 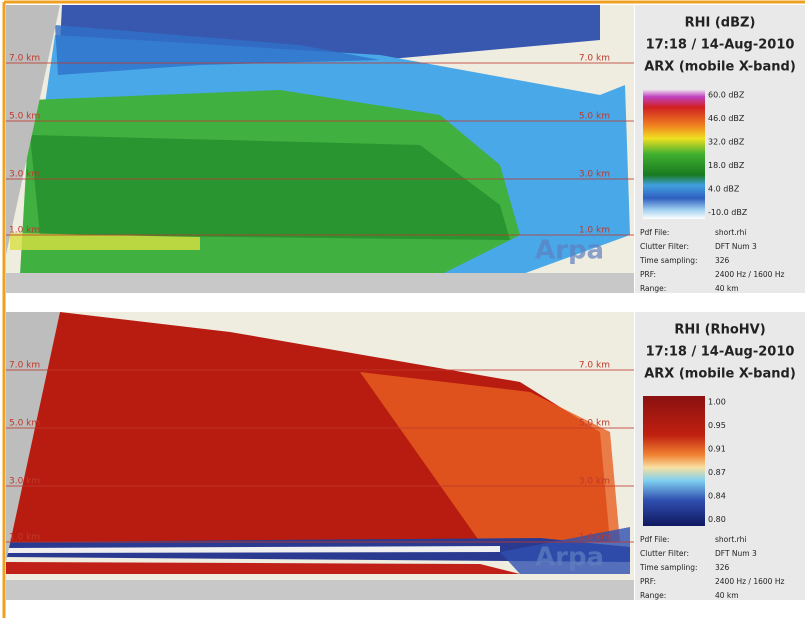 What do you see at coordinates (719, 330) in the screenshot?
I see `panel-title: RHI (RhoHV)` at bounding box center [719, 330].